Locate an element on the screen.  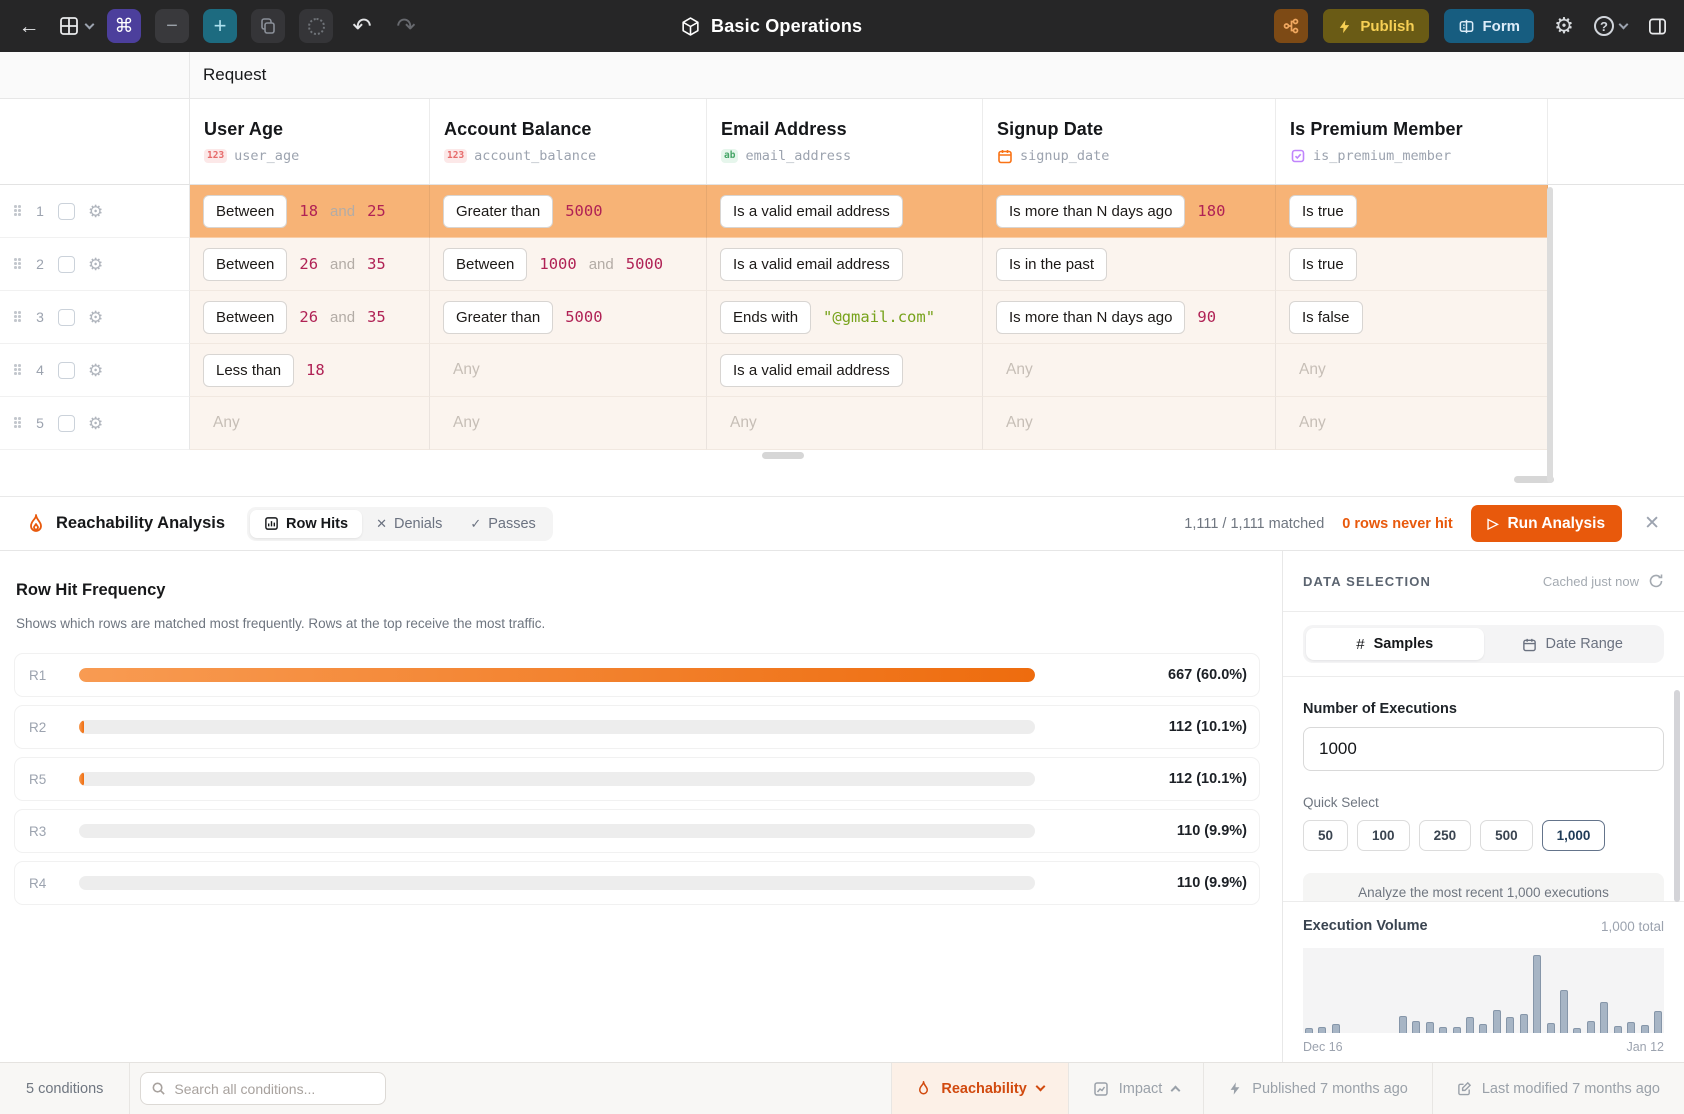
quick-select-option: 50 is located at coordinates (1326, 835).